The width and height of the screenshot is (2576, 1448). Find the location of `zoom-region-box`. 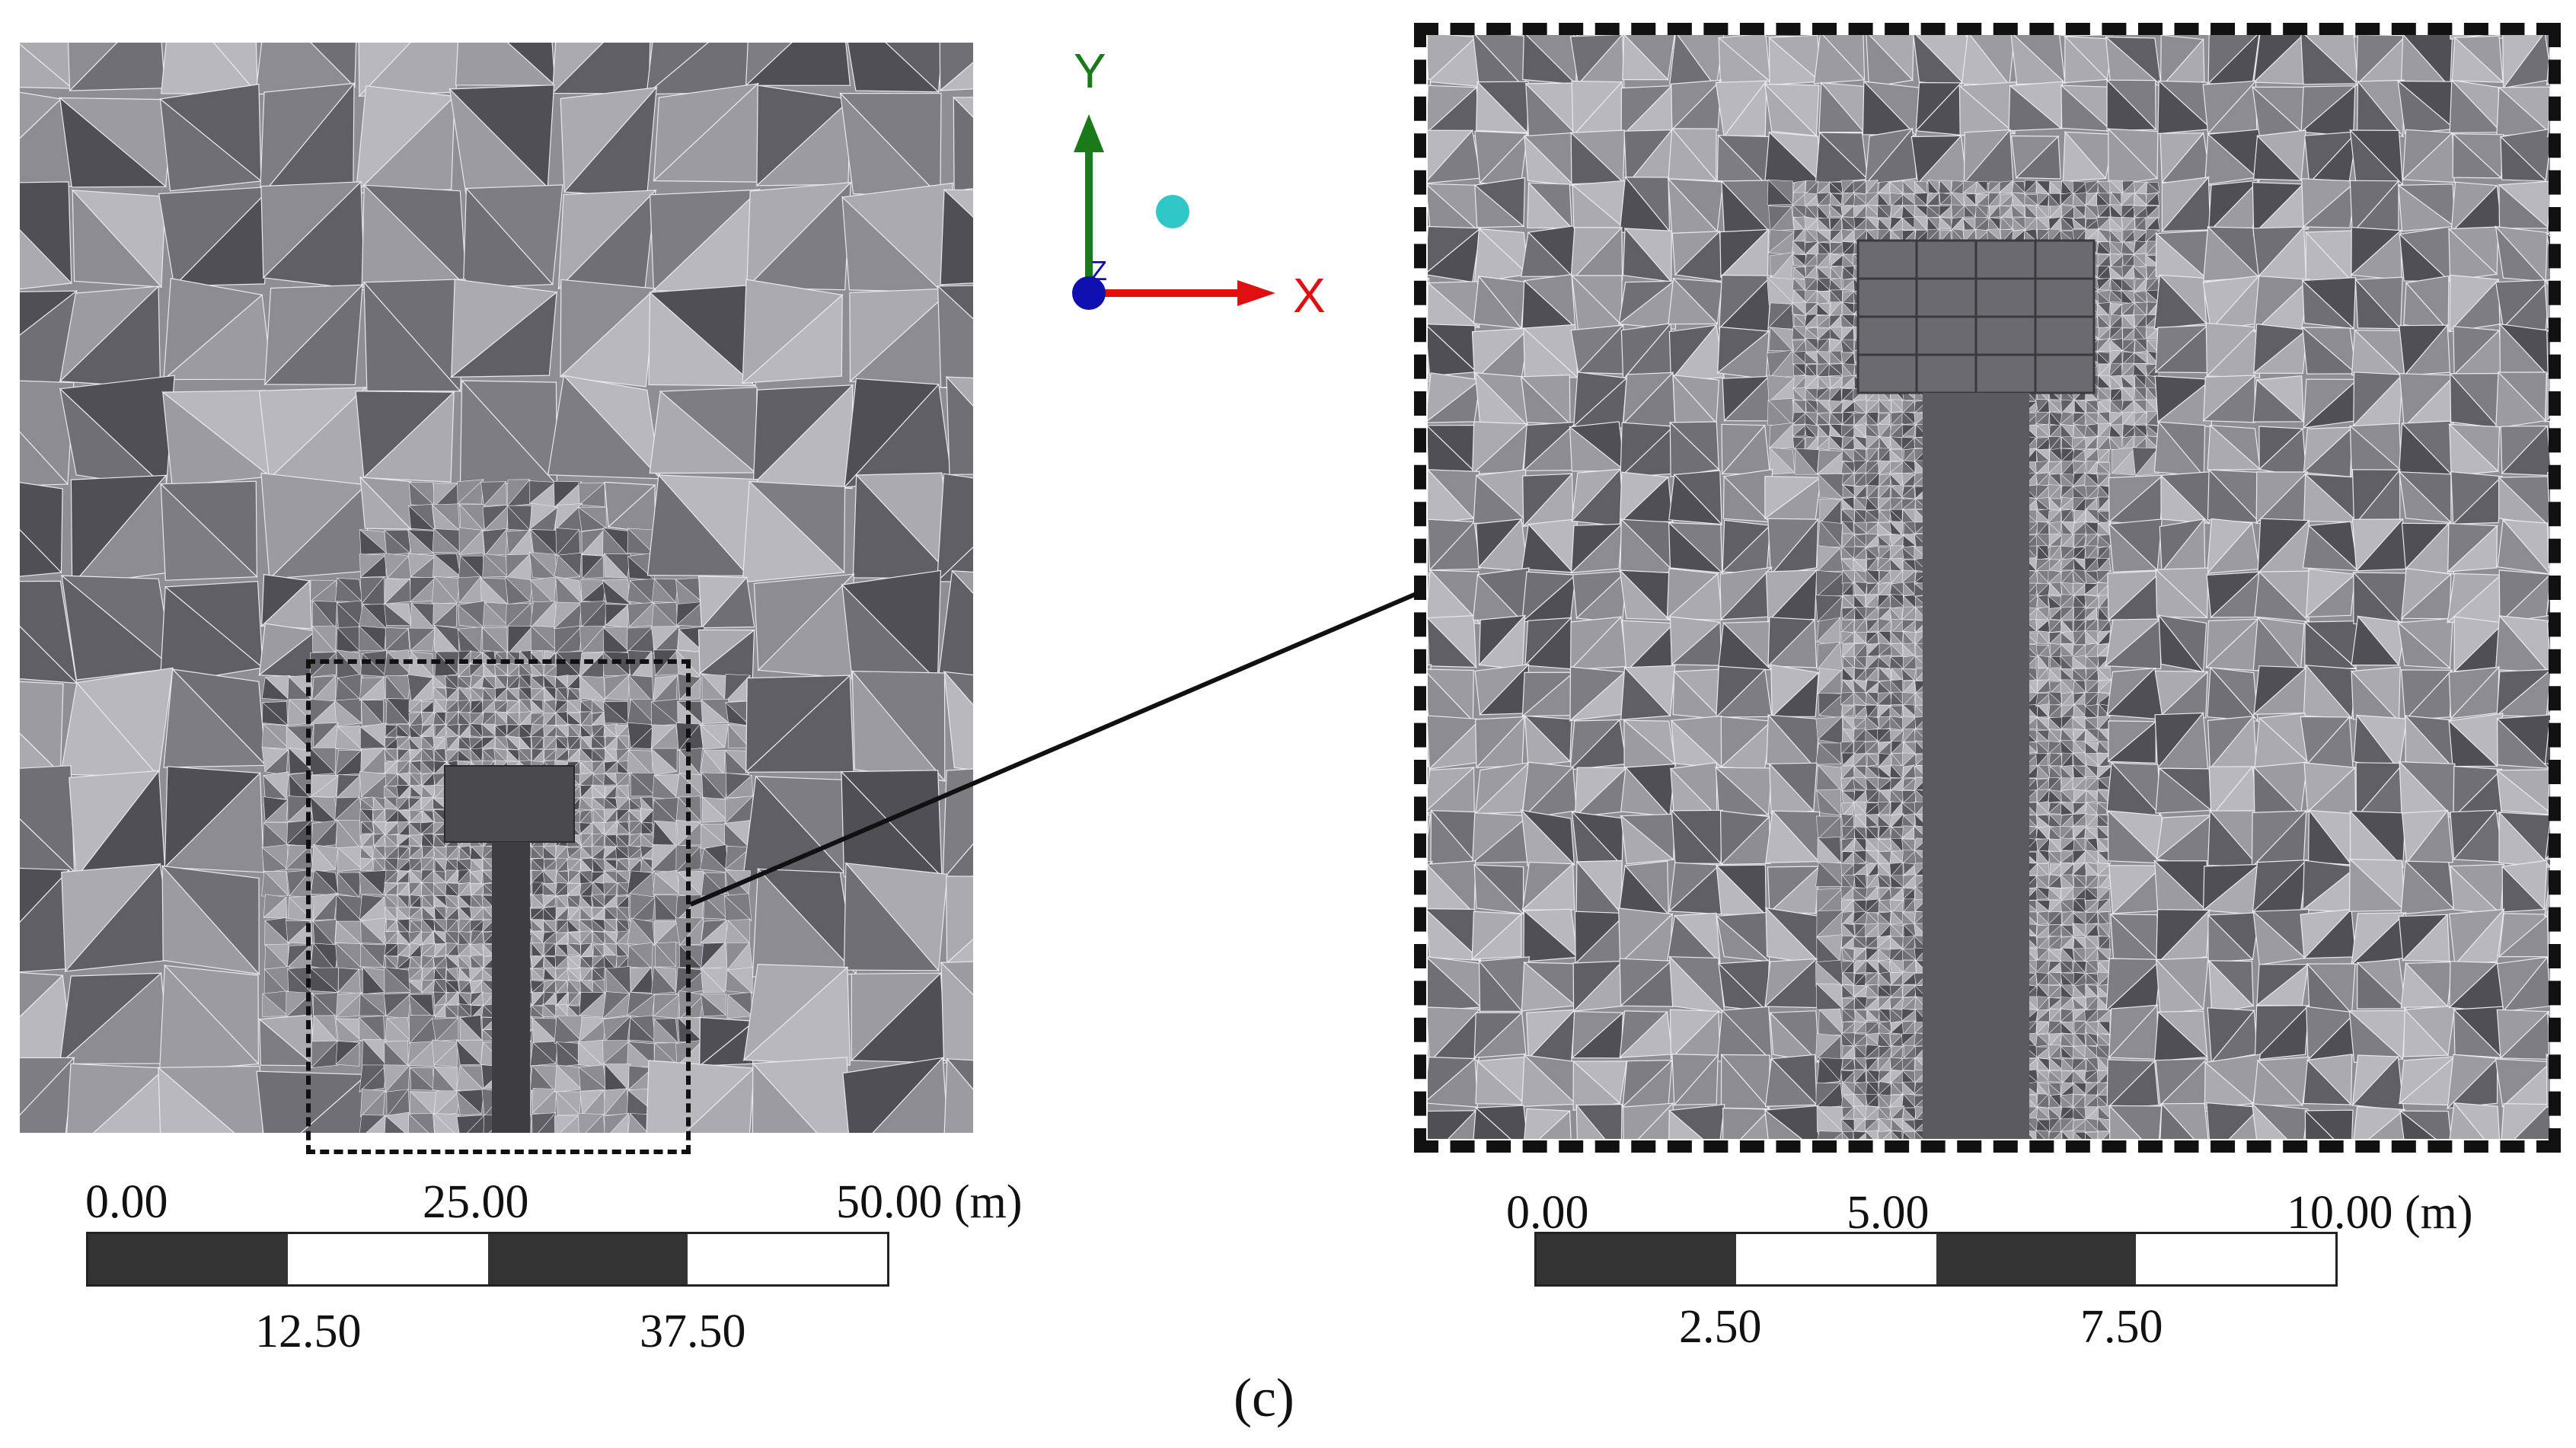

zoom-region-box is located at coordinates (498, 906).